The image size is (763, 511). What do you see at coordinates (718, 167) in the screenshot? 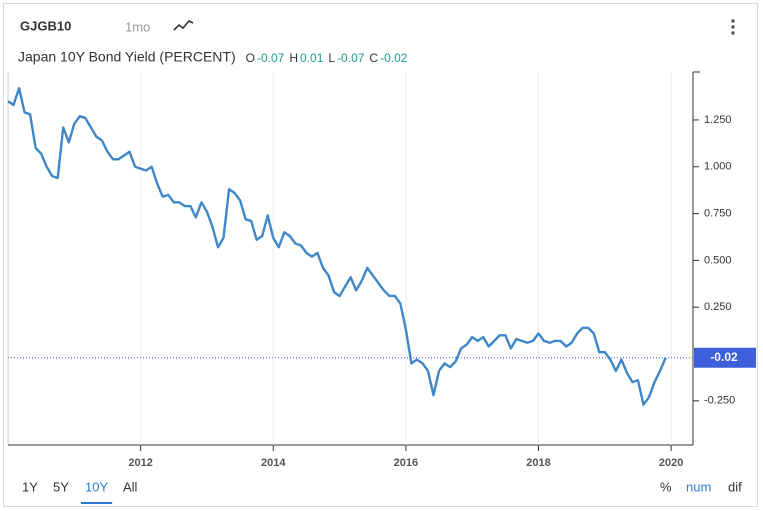
I see `y-tick-label: 1.000` at bounding box center [718, 167].